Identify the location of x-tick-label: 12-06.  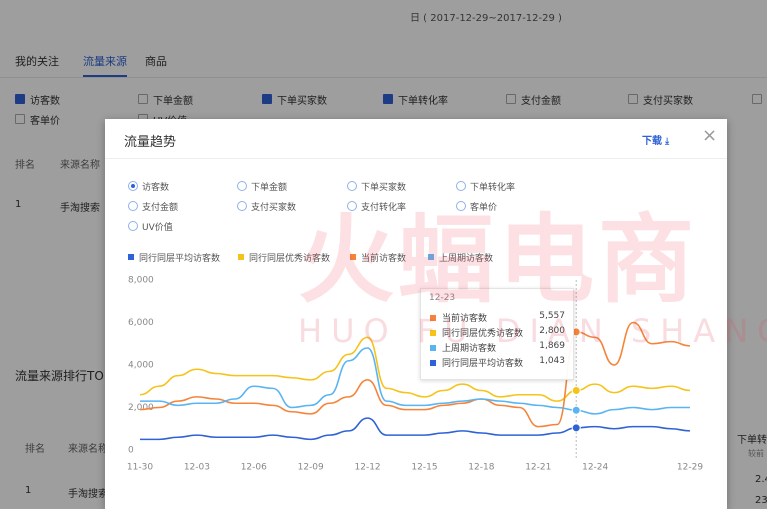
(254, 468).